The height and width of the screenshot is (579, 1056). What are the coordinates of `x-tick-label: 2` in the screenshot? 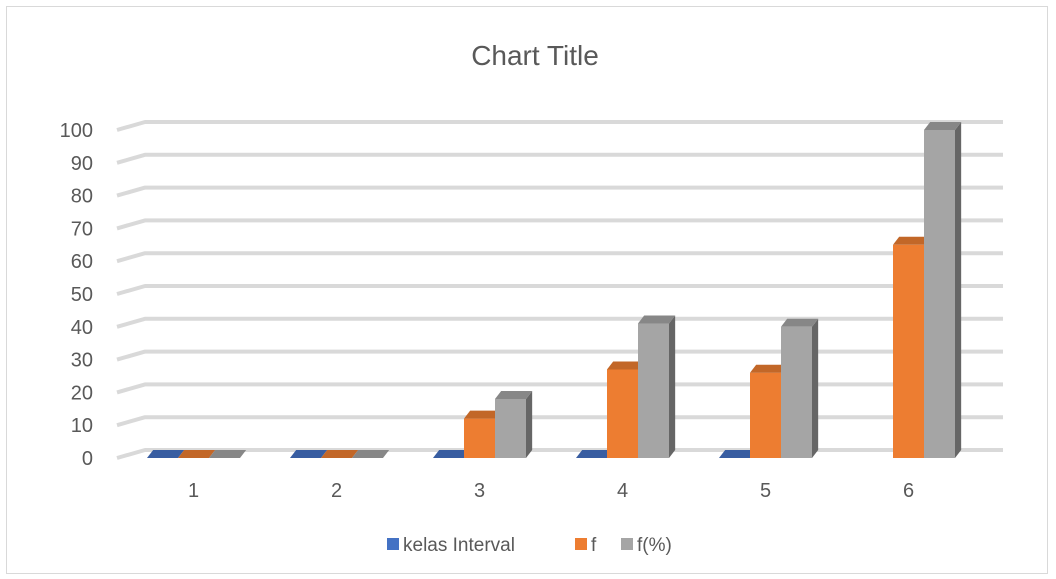 It's located at (336, 491).